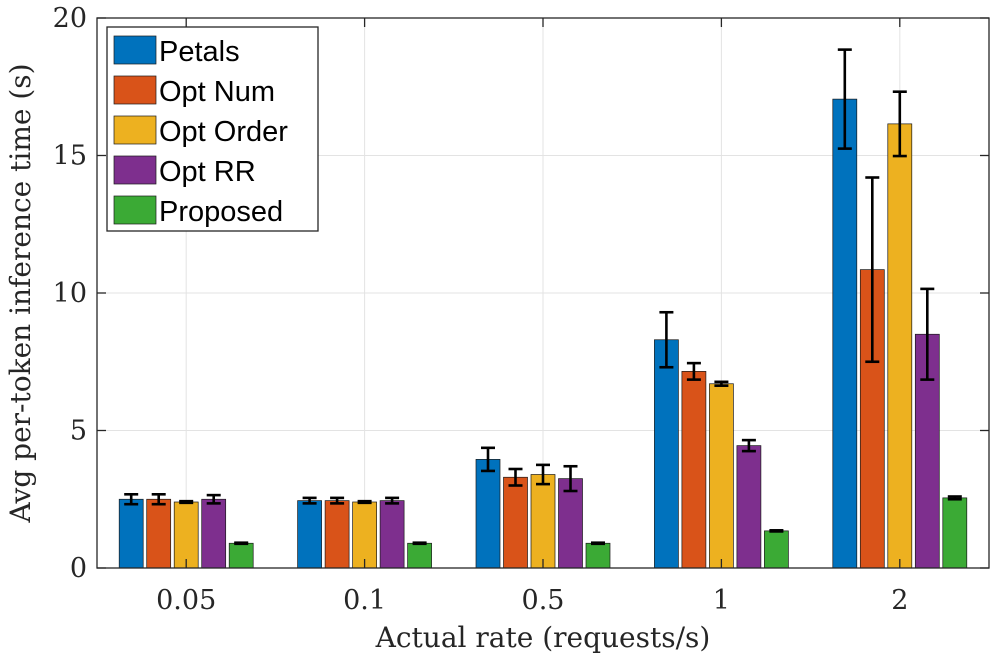 Image resolution: width=996 pixels, height=660 pixels. Describe the element at coordinates (515, 522) in the screenshot. I see `bar-opt-num-0.5` at that location.